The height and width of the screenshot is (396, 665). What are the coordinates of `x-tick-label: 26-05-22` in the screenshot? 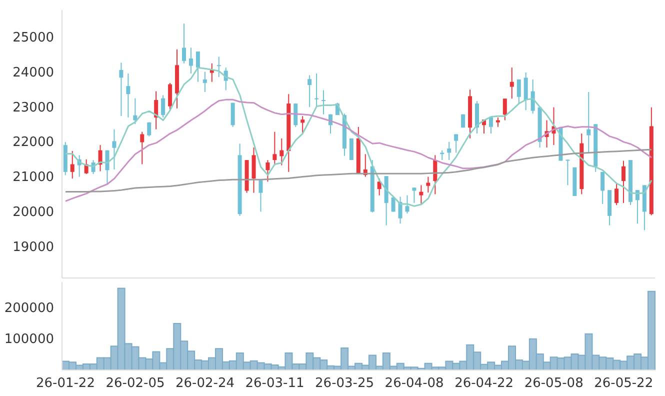 It's located at (624, 384).